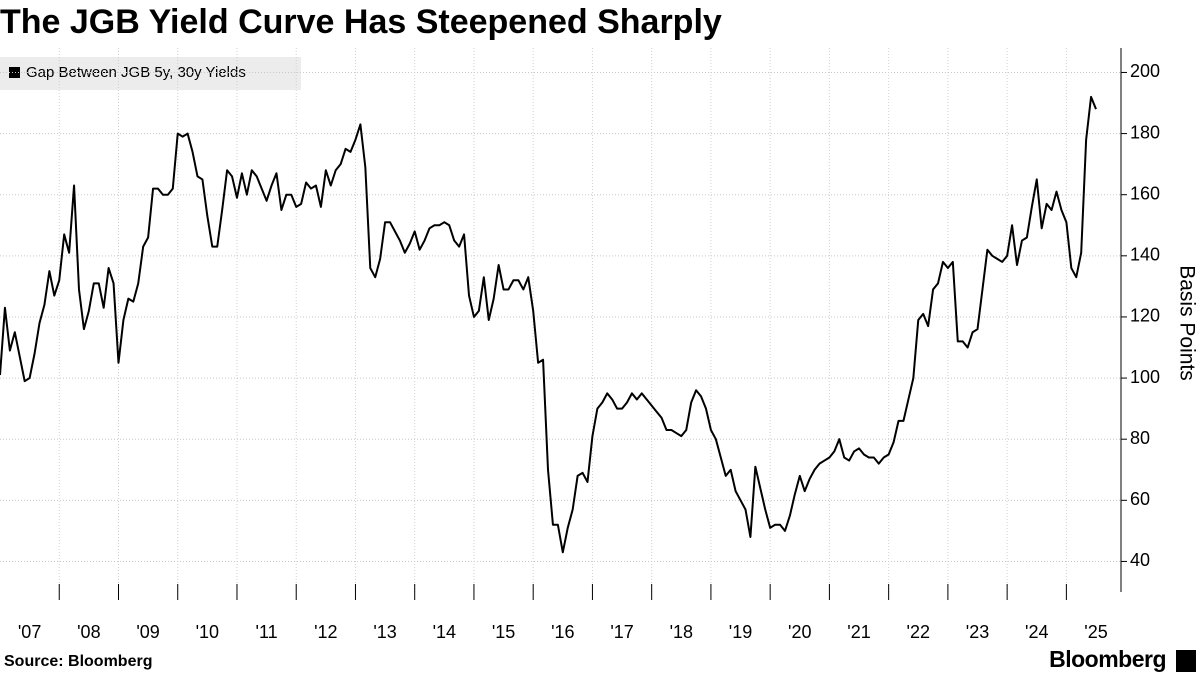 The image size is (1200, 675). Describe the element at coordinates (562, 632) in the screenshot. I see `x-tick-label: '16` at that location.